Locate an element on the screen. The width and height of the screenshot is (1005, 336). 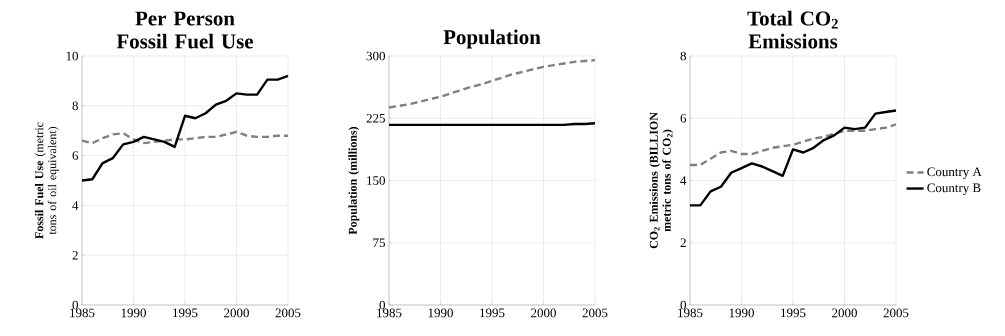
chart-title: Population is located at coordinates (492, 39).